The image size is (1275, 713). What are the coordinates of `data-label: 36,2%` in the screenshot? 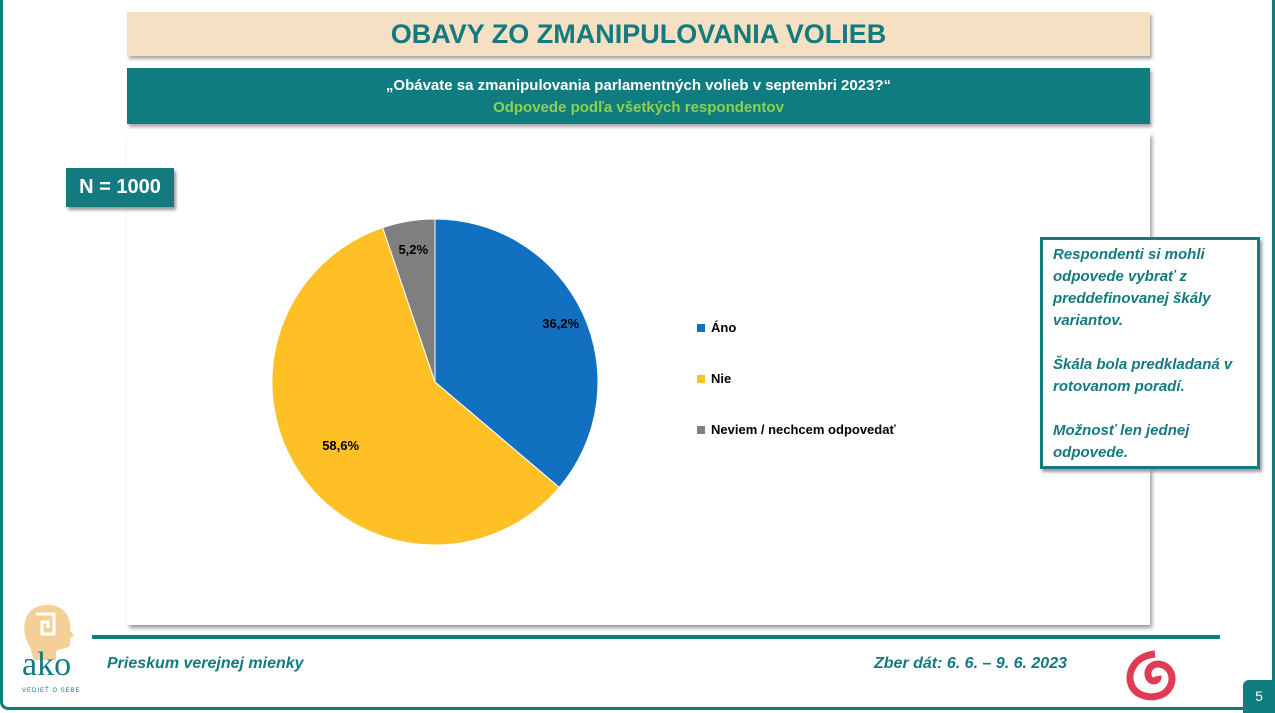 It's located at (560, 323).